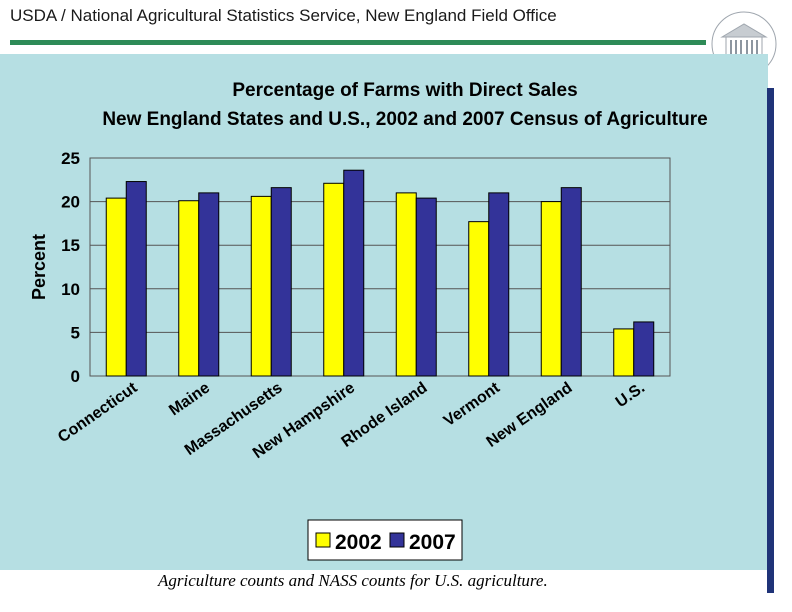  Describe the element at coordinates (136, 279) in the screenshot. I see `bar-2007-connecticut` at that location.